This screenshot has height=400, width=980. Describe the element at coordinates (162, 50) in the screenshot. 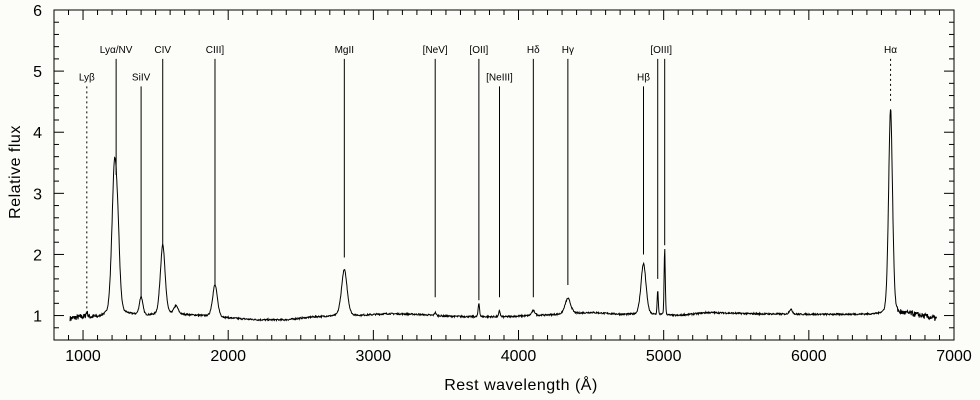

I see `line-marker-label: CIV` at that location.